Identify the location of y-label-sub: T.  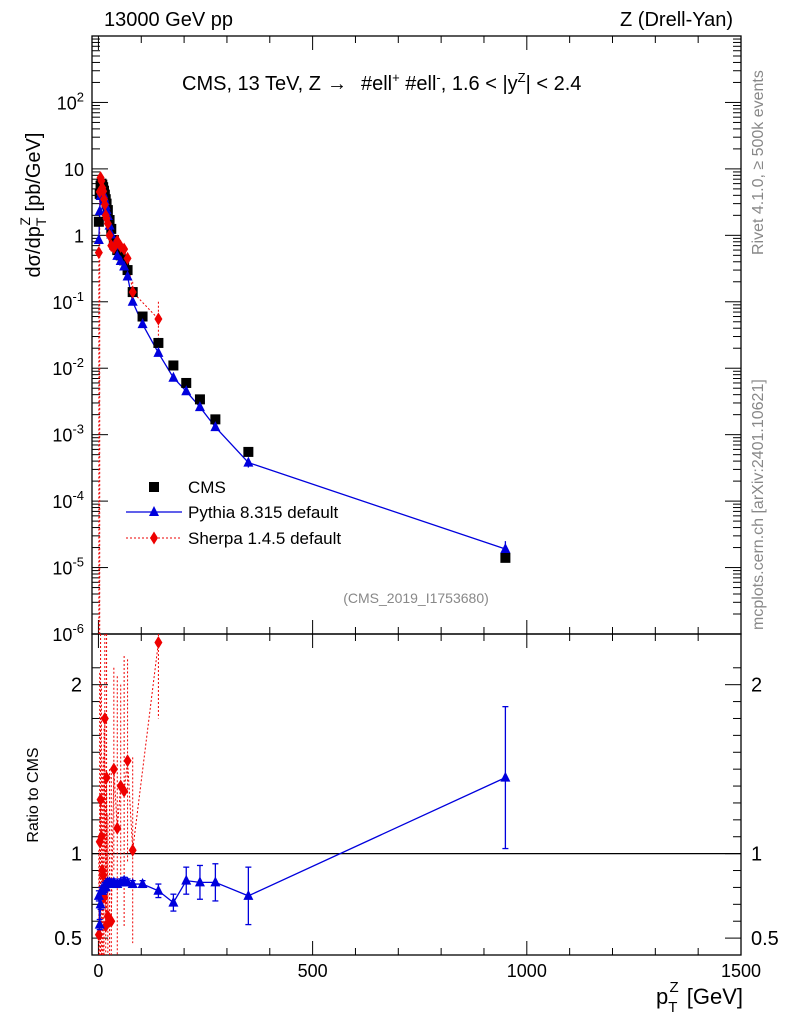
(41, 221).